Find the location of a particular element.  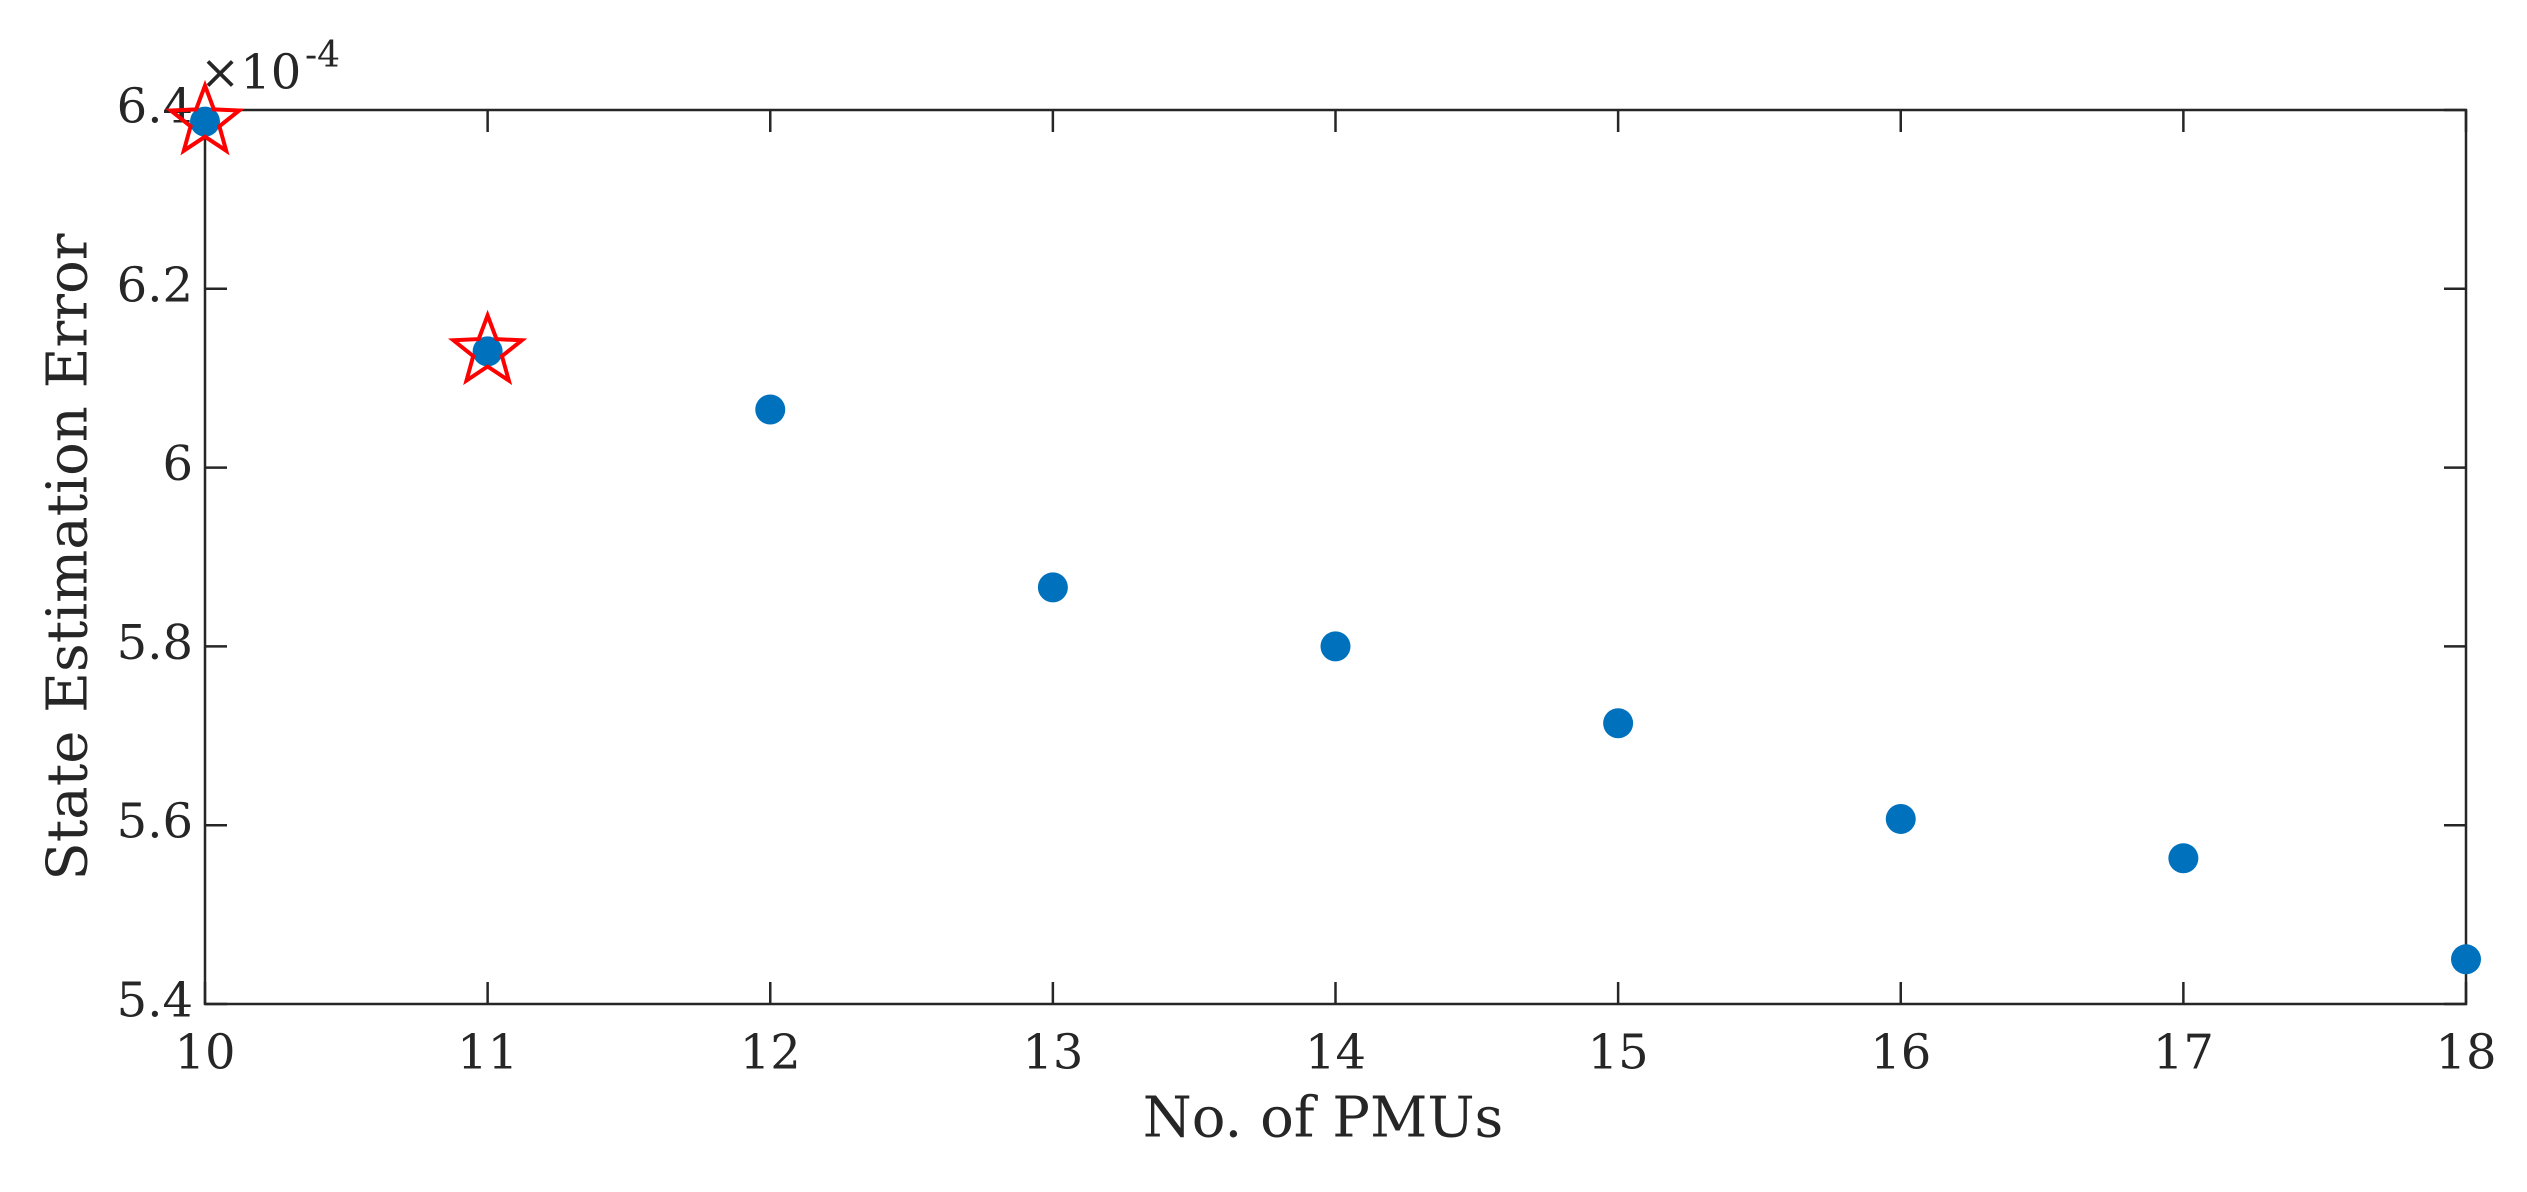

y-exponent-base: ×10 is located at coordinates (250, 73).